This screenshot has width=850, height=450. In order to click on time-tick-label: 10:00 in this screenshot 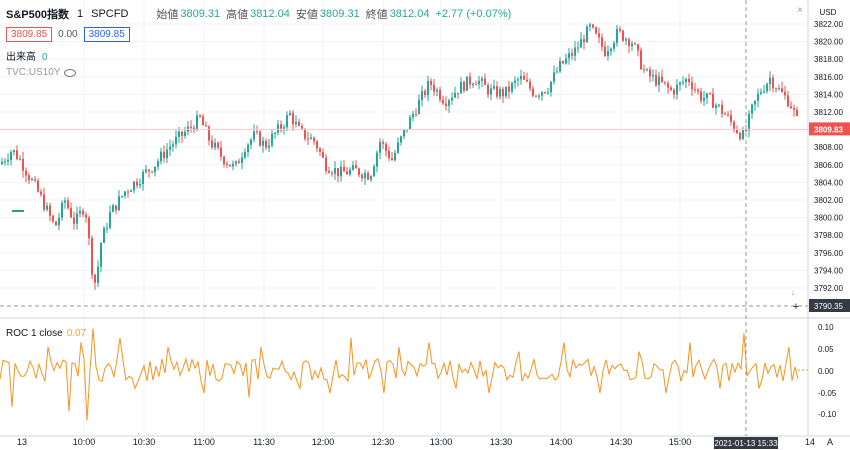, I will do `click(84, 442)`.